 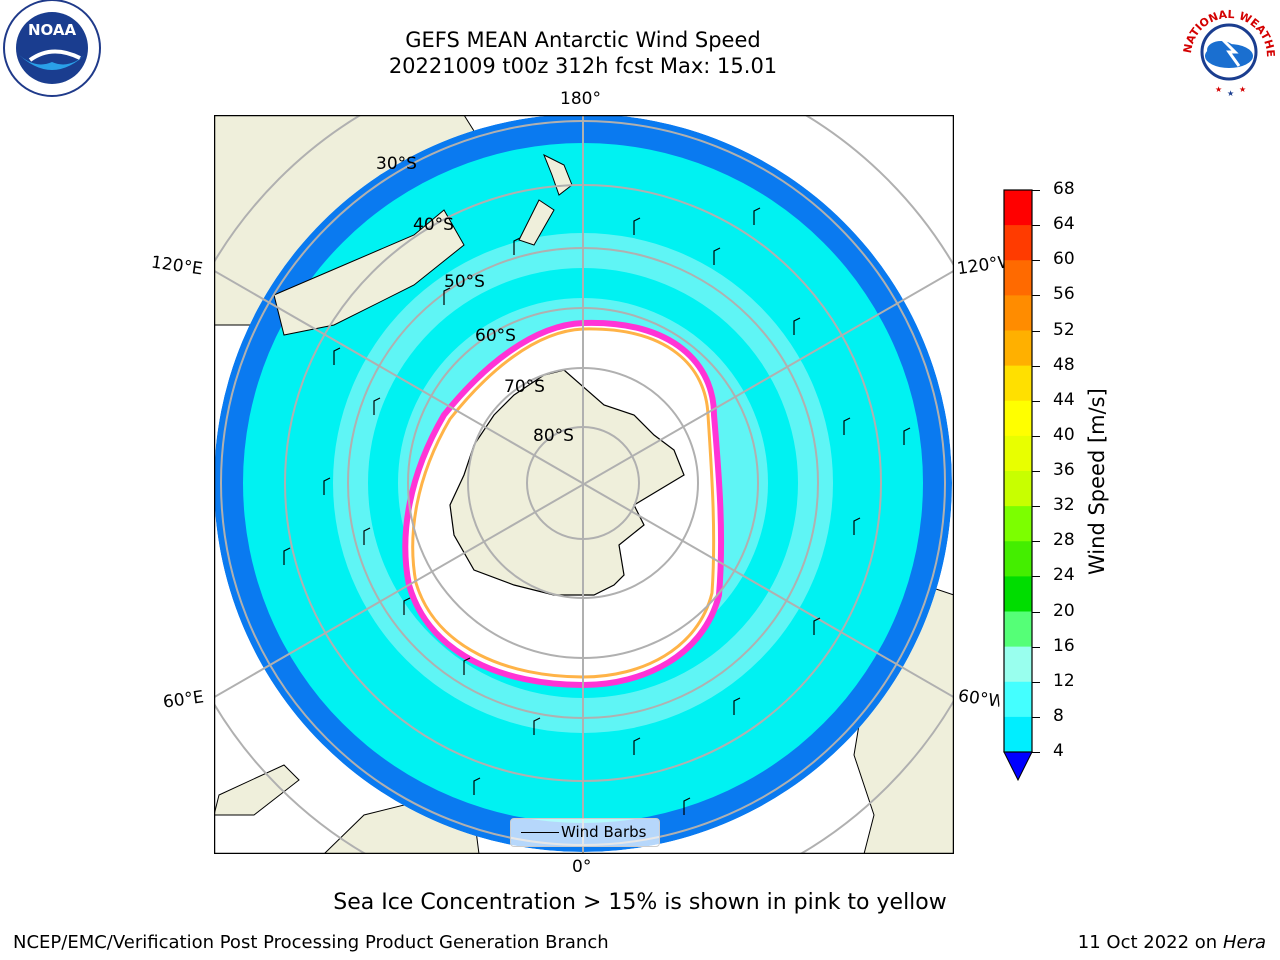 I want to click on noaa-logo-text: NOAA, so click(x=52, y=30).